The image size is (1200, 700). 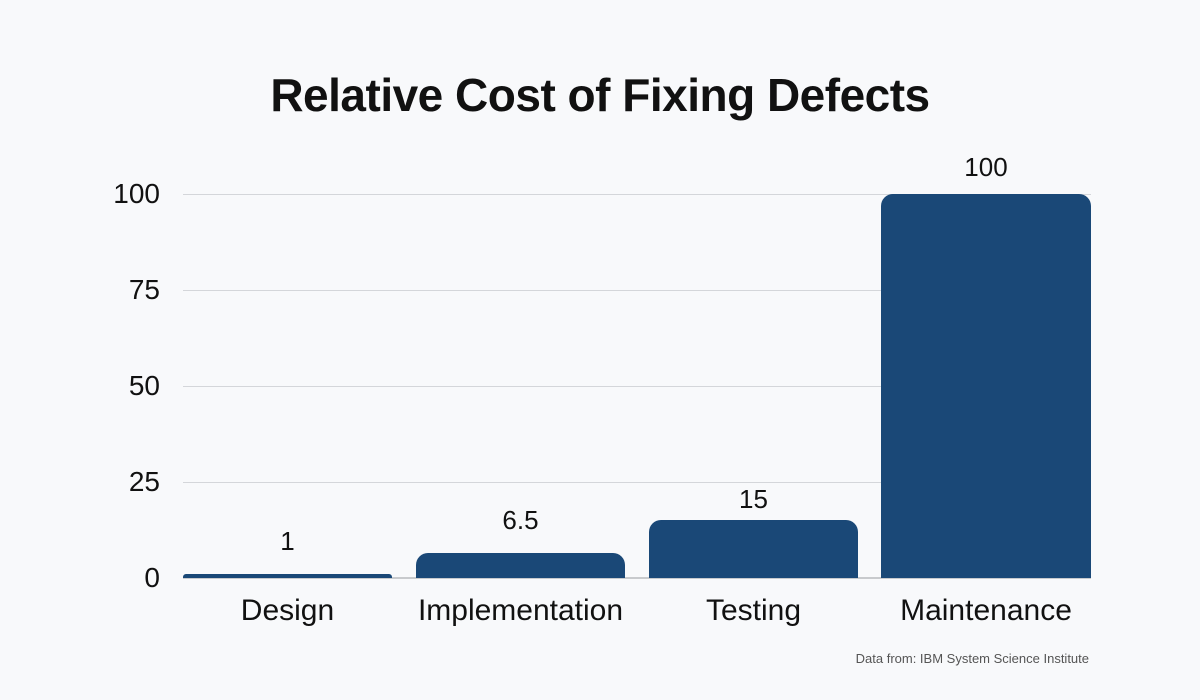 What do you see at coordinates (287, 576) in the screenshot?
I see `bar-design` at bounding box center [287, 576].